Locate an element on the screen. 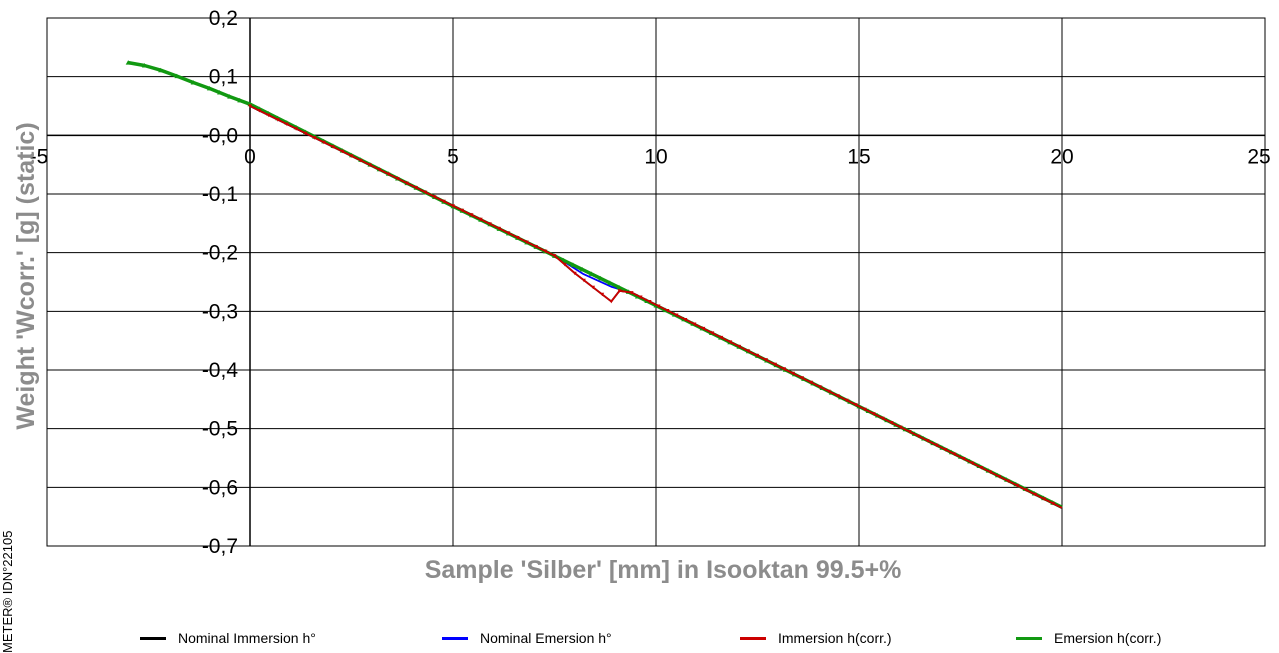 The image size is (1279, 653). legend-item: Nominal Emersion h° is located at coordinates (527, 638).